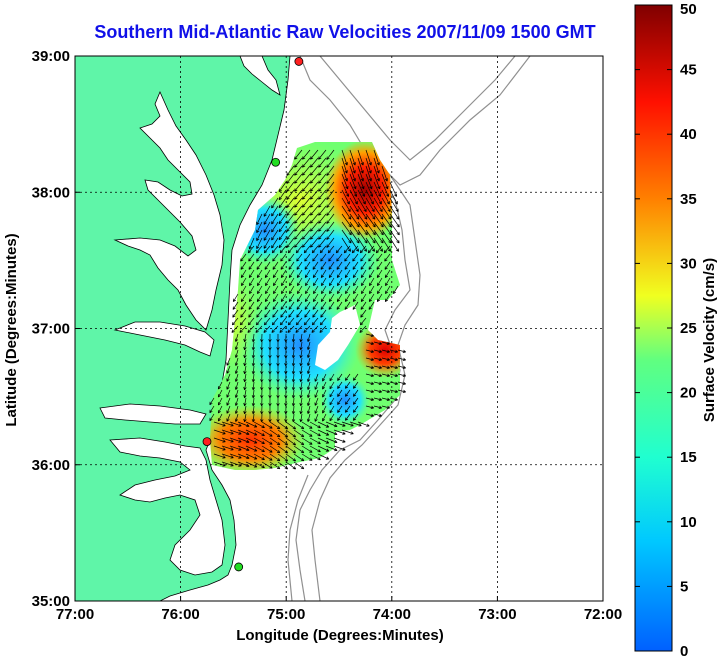 Image resolution: width=724 pixels, height=659 pixels. I want to click on colorbar-tick-label: 25, so click(688, 328).